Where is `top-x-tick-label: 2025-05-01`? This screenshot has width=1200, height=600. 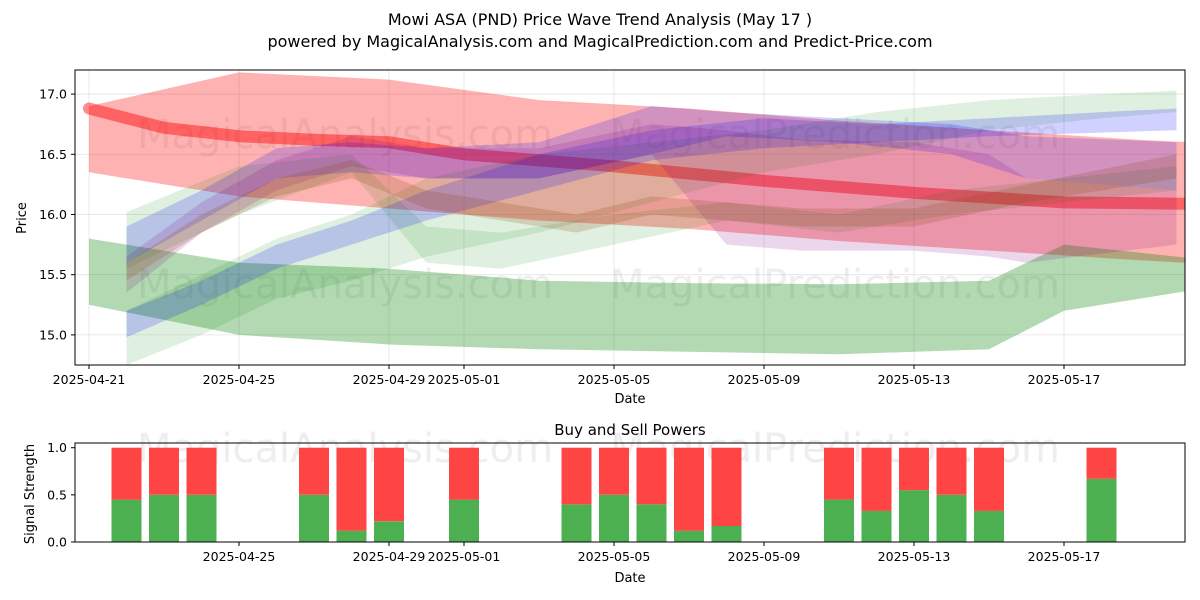
top-x-tick-label: 2025-05-01 is located at coordinates (464, 379).